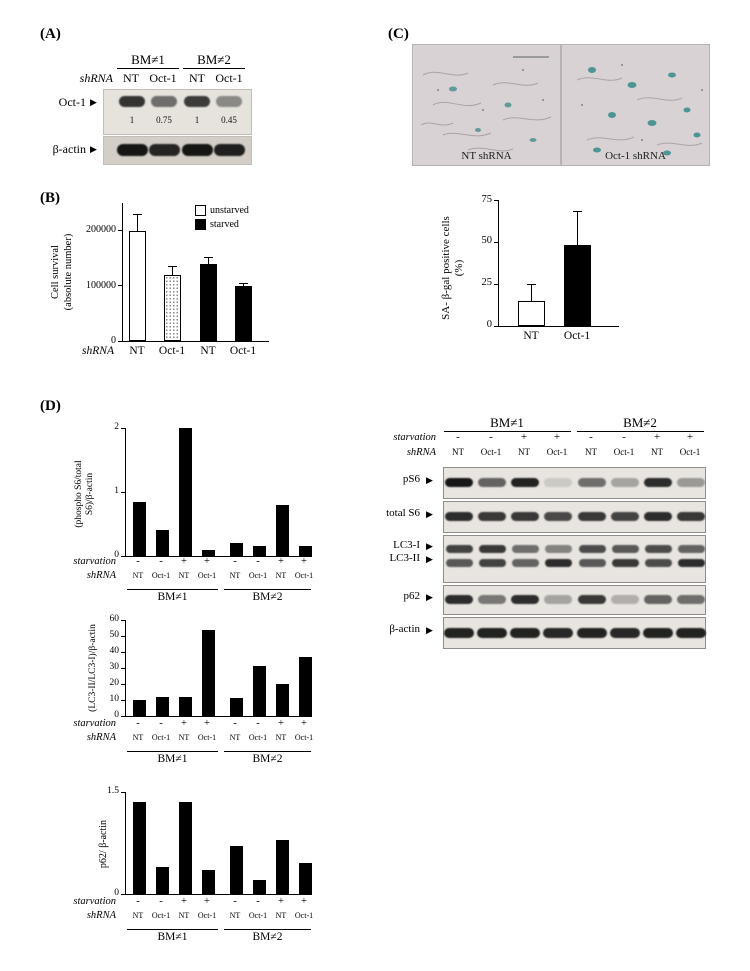 This screenshot has width=750, height=971. What do you see at coordinates (148, 59) in the screenshot?
I see `panel-a-group-bm1: BM≠1` at bounding box center [148, 59].